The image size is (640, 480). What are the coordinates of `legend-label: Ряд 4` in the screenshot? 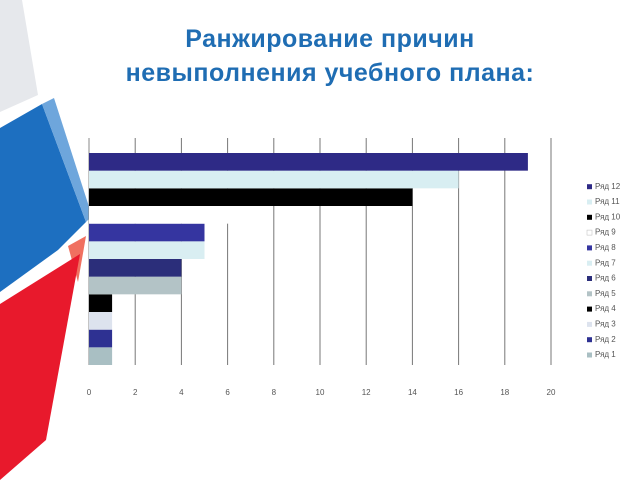 It's located at (605, 308).